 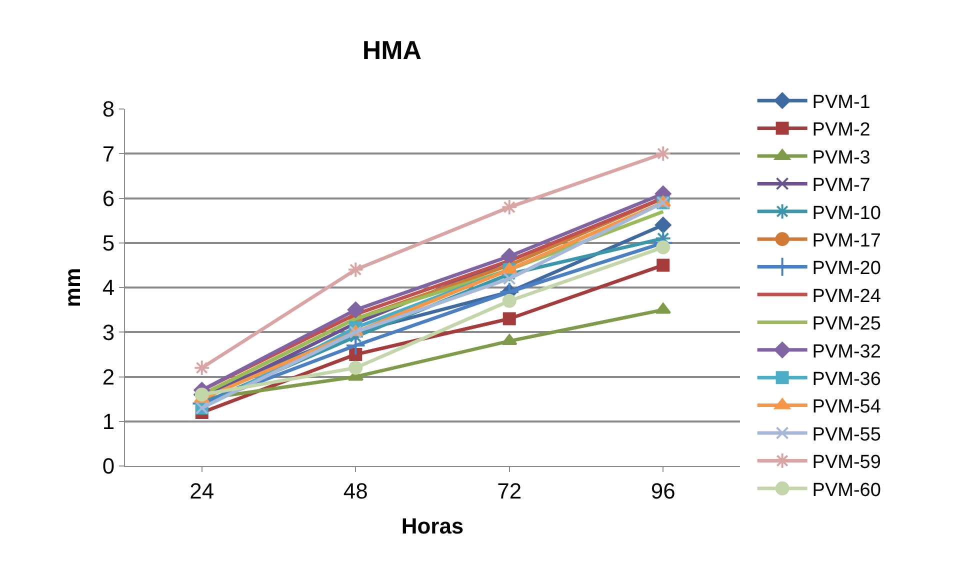 What do you see at coordinates (841, 157) in the screenshot?
I see `legend-label: PVM-3` at bounding box center [841, 157].